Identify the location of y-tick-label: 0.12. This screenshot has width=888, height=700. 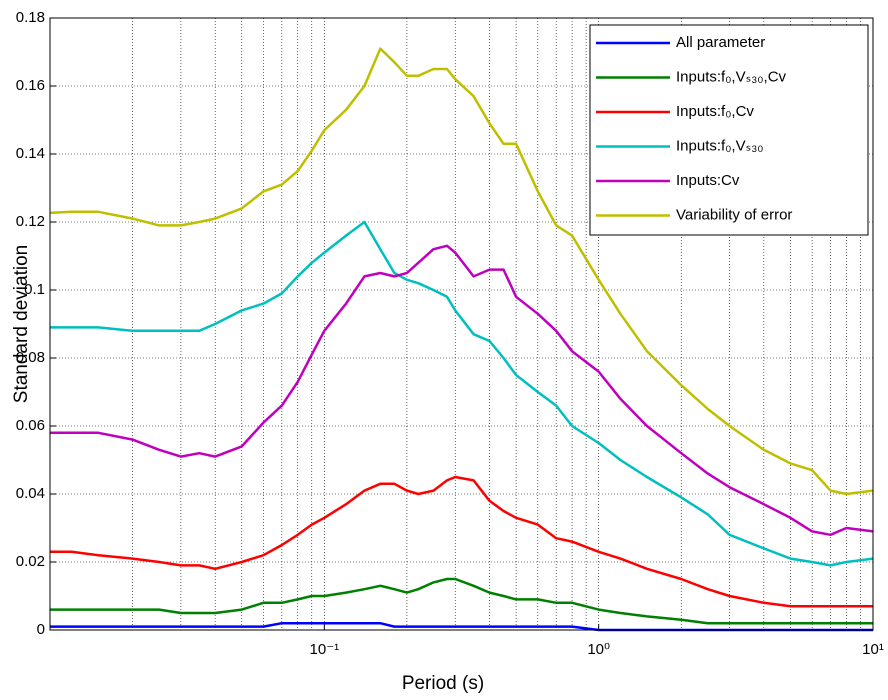
(30, 221).